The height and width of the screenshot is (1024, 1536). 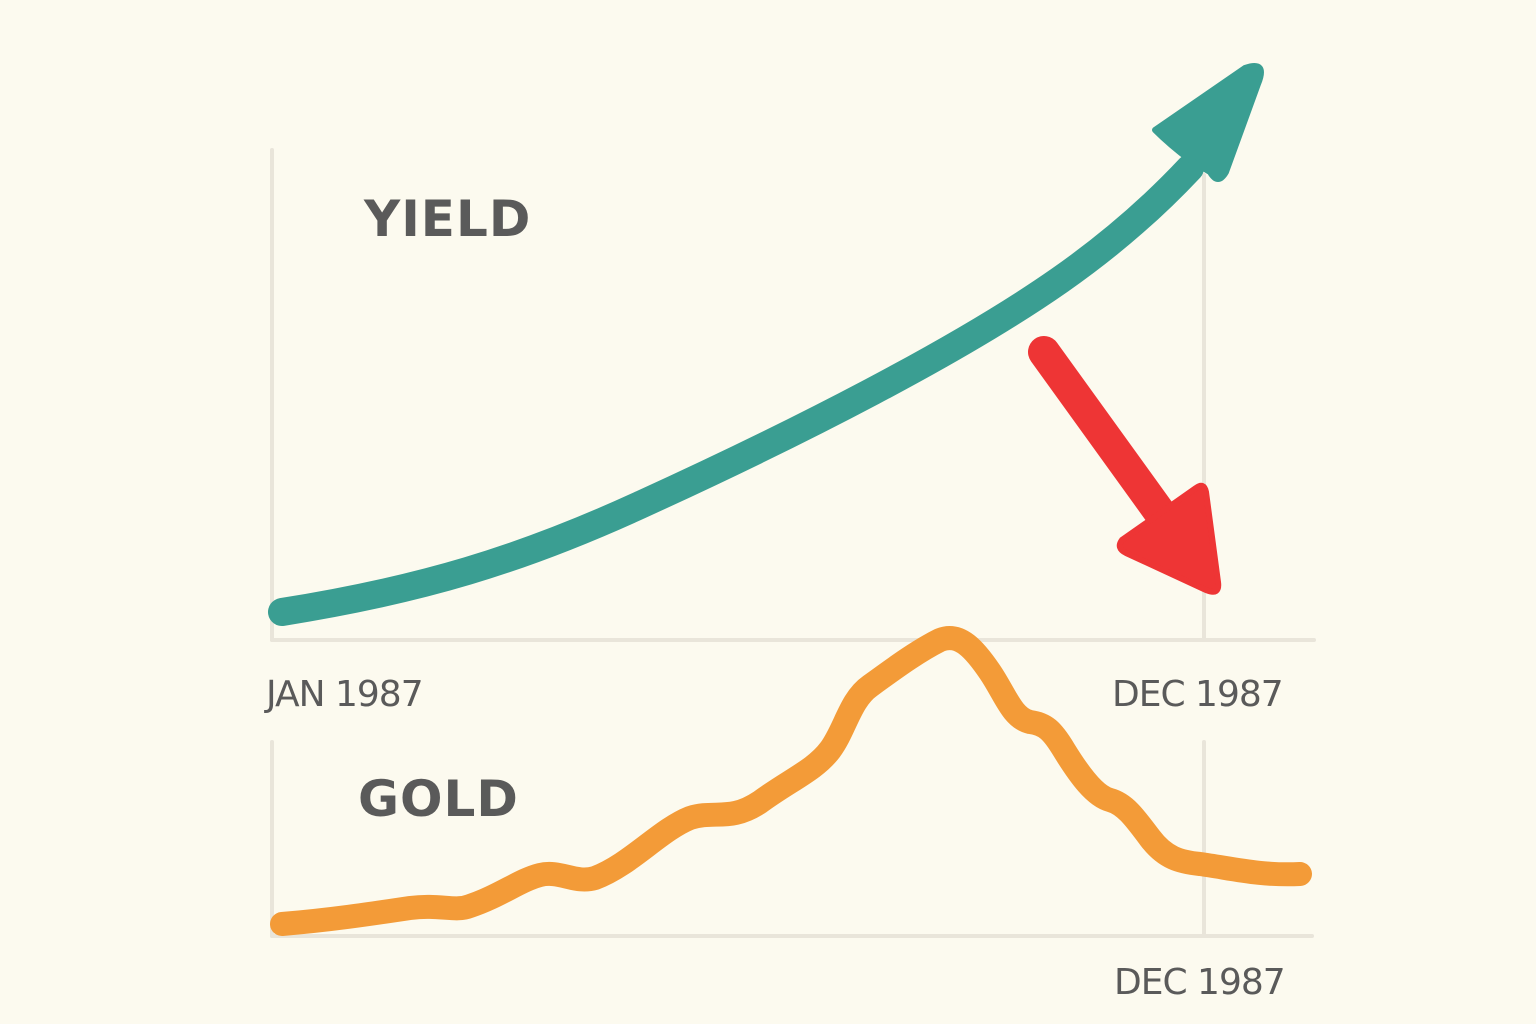 I want to click on gold-title: GOLD, so click(x=438, y=799).